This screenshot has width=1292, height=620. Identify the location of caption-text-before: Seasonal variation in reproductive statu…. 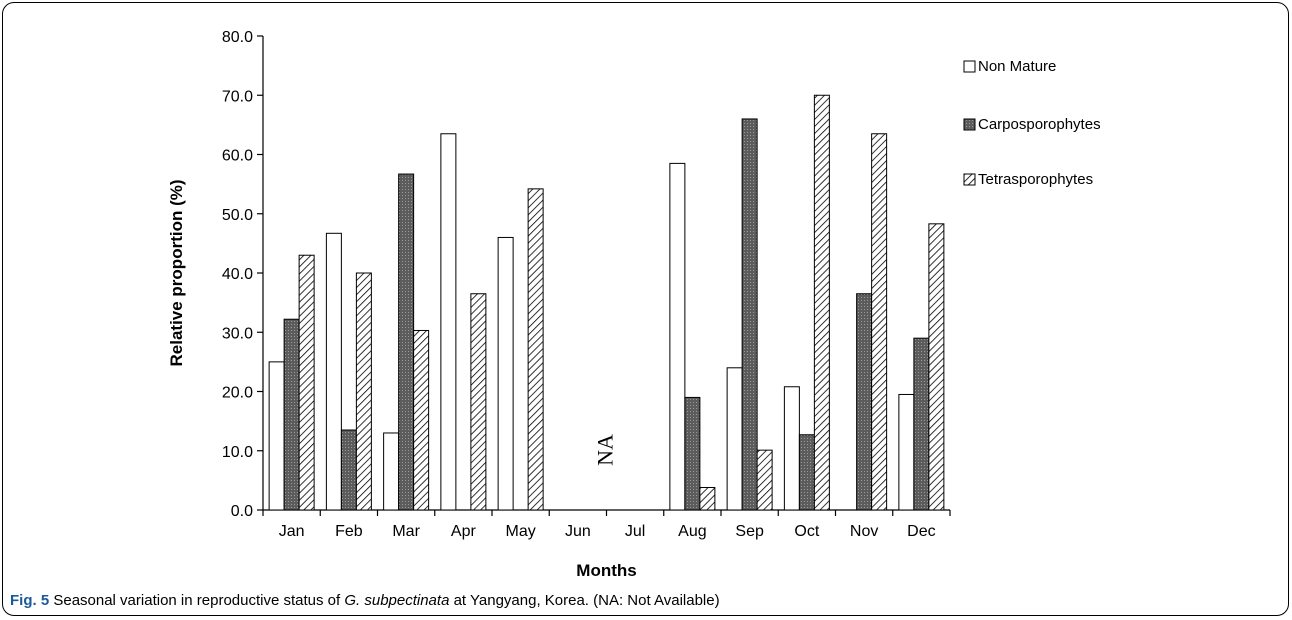
(198, 600).